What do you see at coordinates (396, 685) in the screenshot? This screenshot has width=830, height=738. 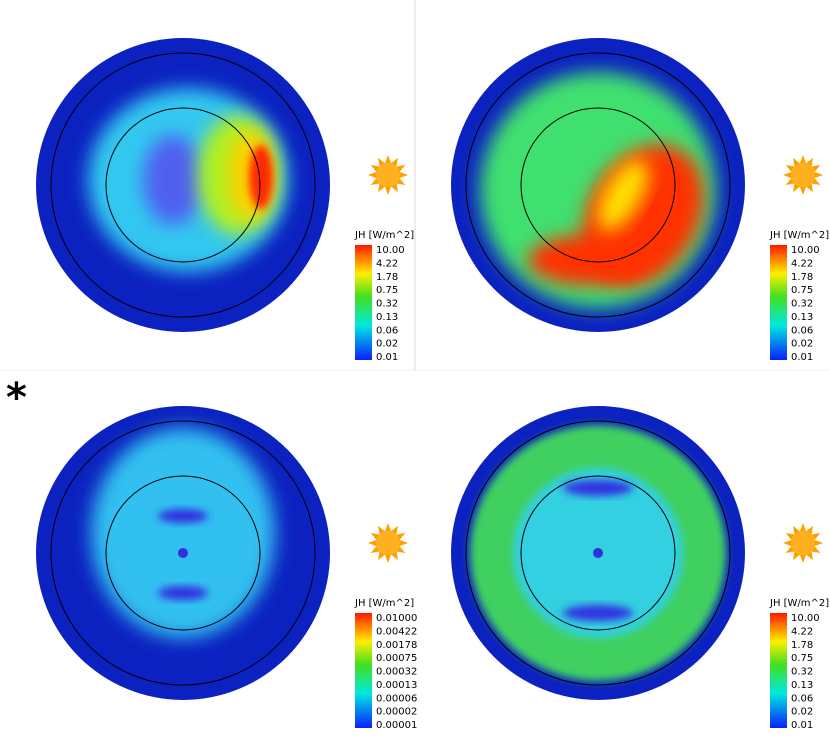 I see `colorbar-tick-label: 0.00013` at bounding box center [396, 685].